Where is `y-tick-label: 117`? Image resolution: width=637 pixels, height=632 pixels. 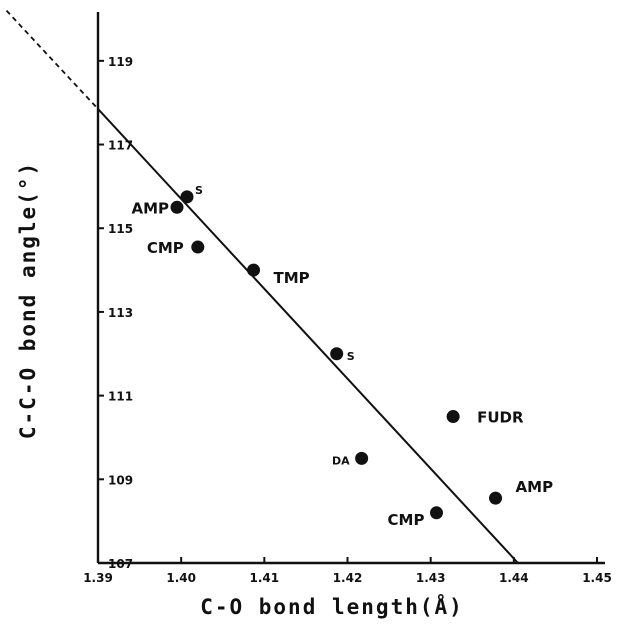
y-tick-label: 117 is located at coordinates (120, 146).